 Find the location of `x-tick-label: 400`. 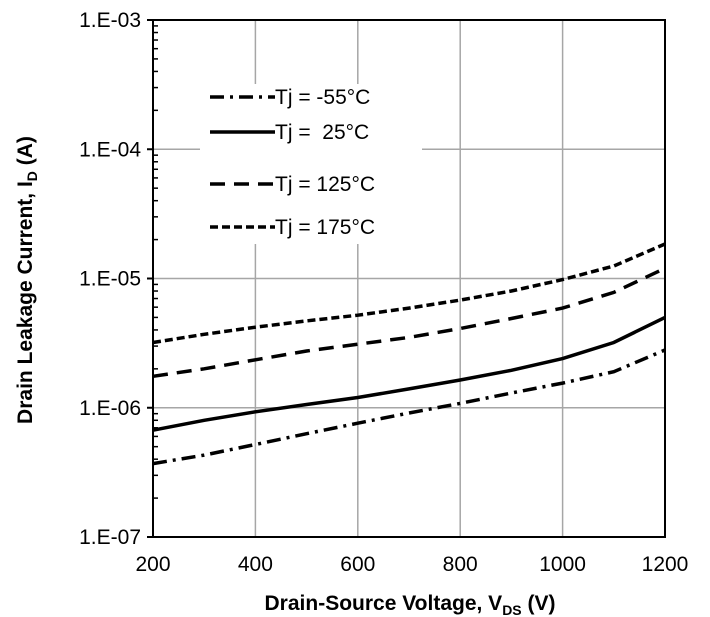

x-tick-label: 400 is located at coordinates (255, 564).